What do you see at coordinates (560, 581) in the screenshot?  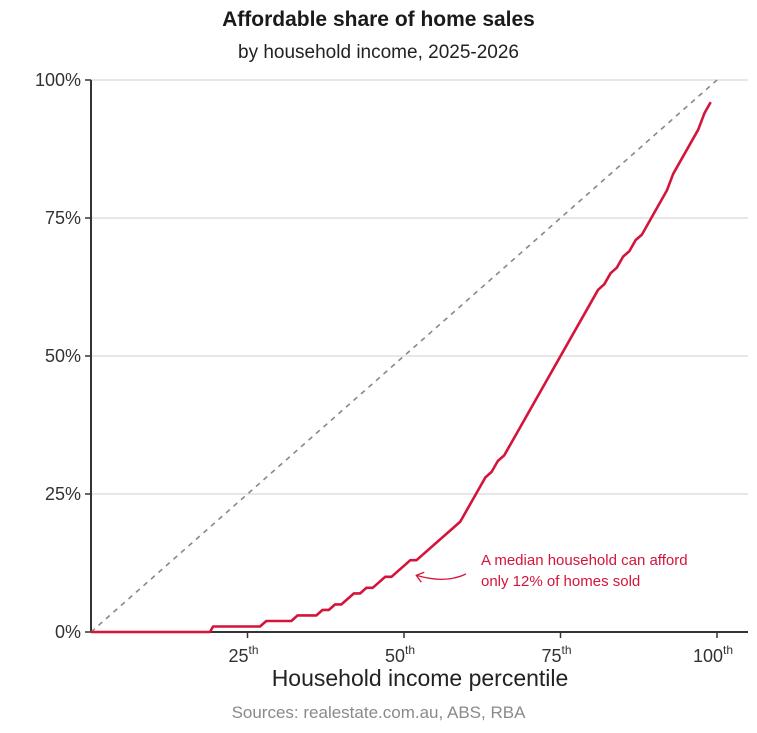 I see `annotation-text: only 12% of homes sold` at bounding box center [560, 581].